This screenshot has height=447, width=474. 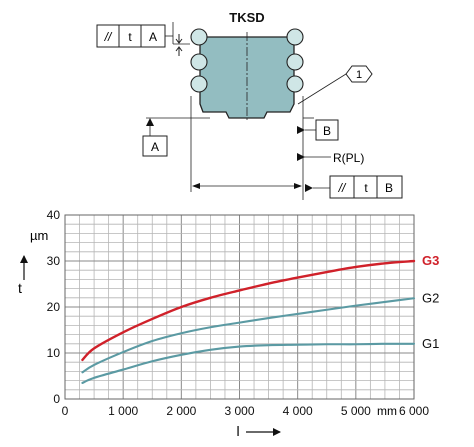 I want to click on x-tick-labels: 0 1 000 2 000 3 000 4 000 5 000 6 000, so click(x=246, y=411).